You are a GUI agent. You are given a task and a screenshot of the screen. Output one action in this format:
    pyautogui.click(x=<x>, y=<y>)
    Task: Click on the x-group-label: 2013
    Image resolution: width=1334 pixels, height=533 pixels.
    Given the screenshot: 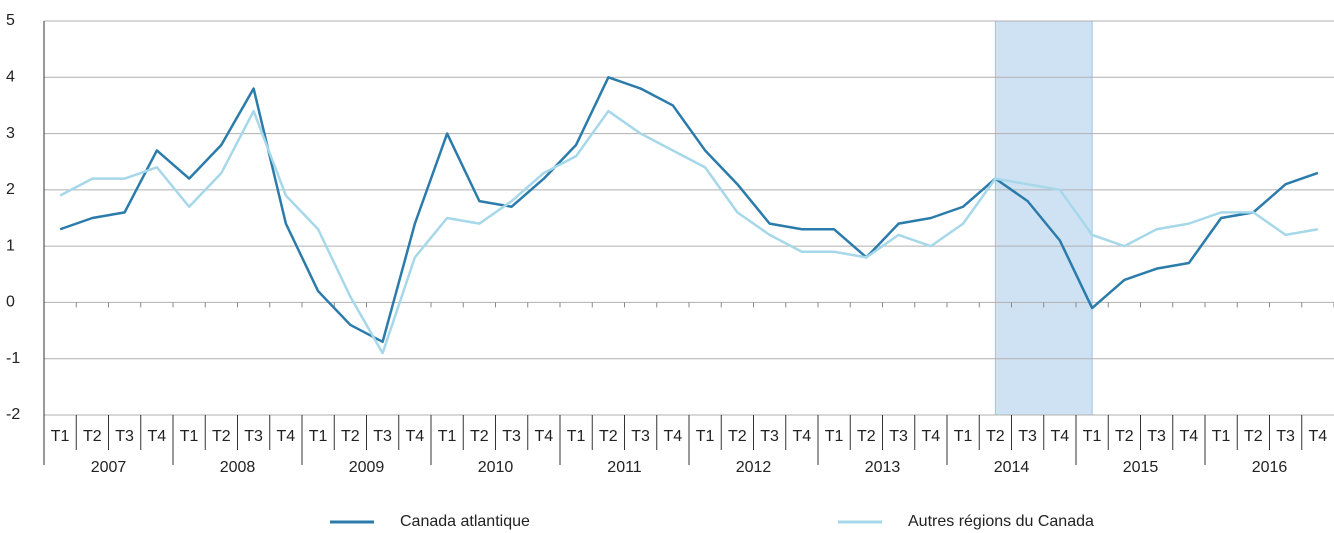 What is the action you would take?
    pyautogui.click(x=883, y=467)
    